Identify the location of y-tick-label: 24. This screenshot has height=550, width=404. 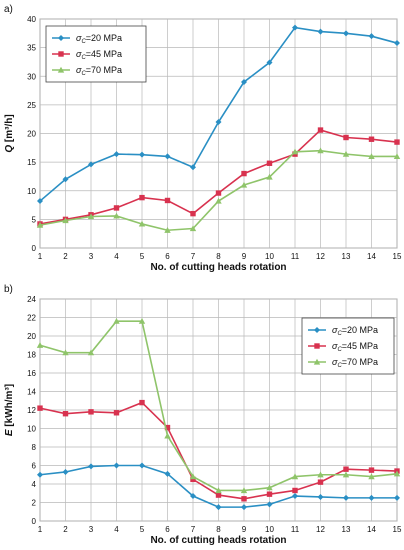
(31, 299).